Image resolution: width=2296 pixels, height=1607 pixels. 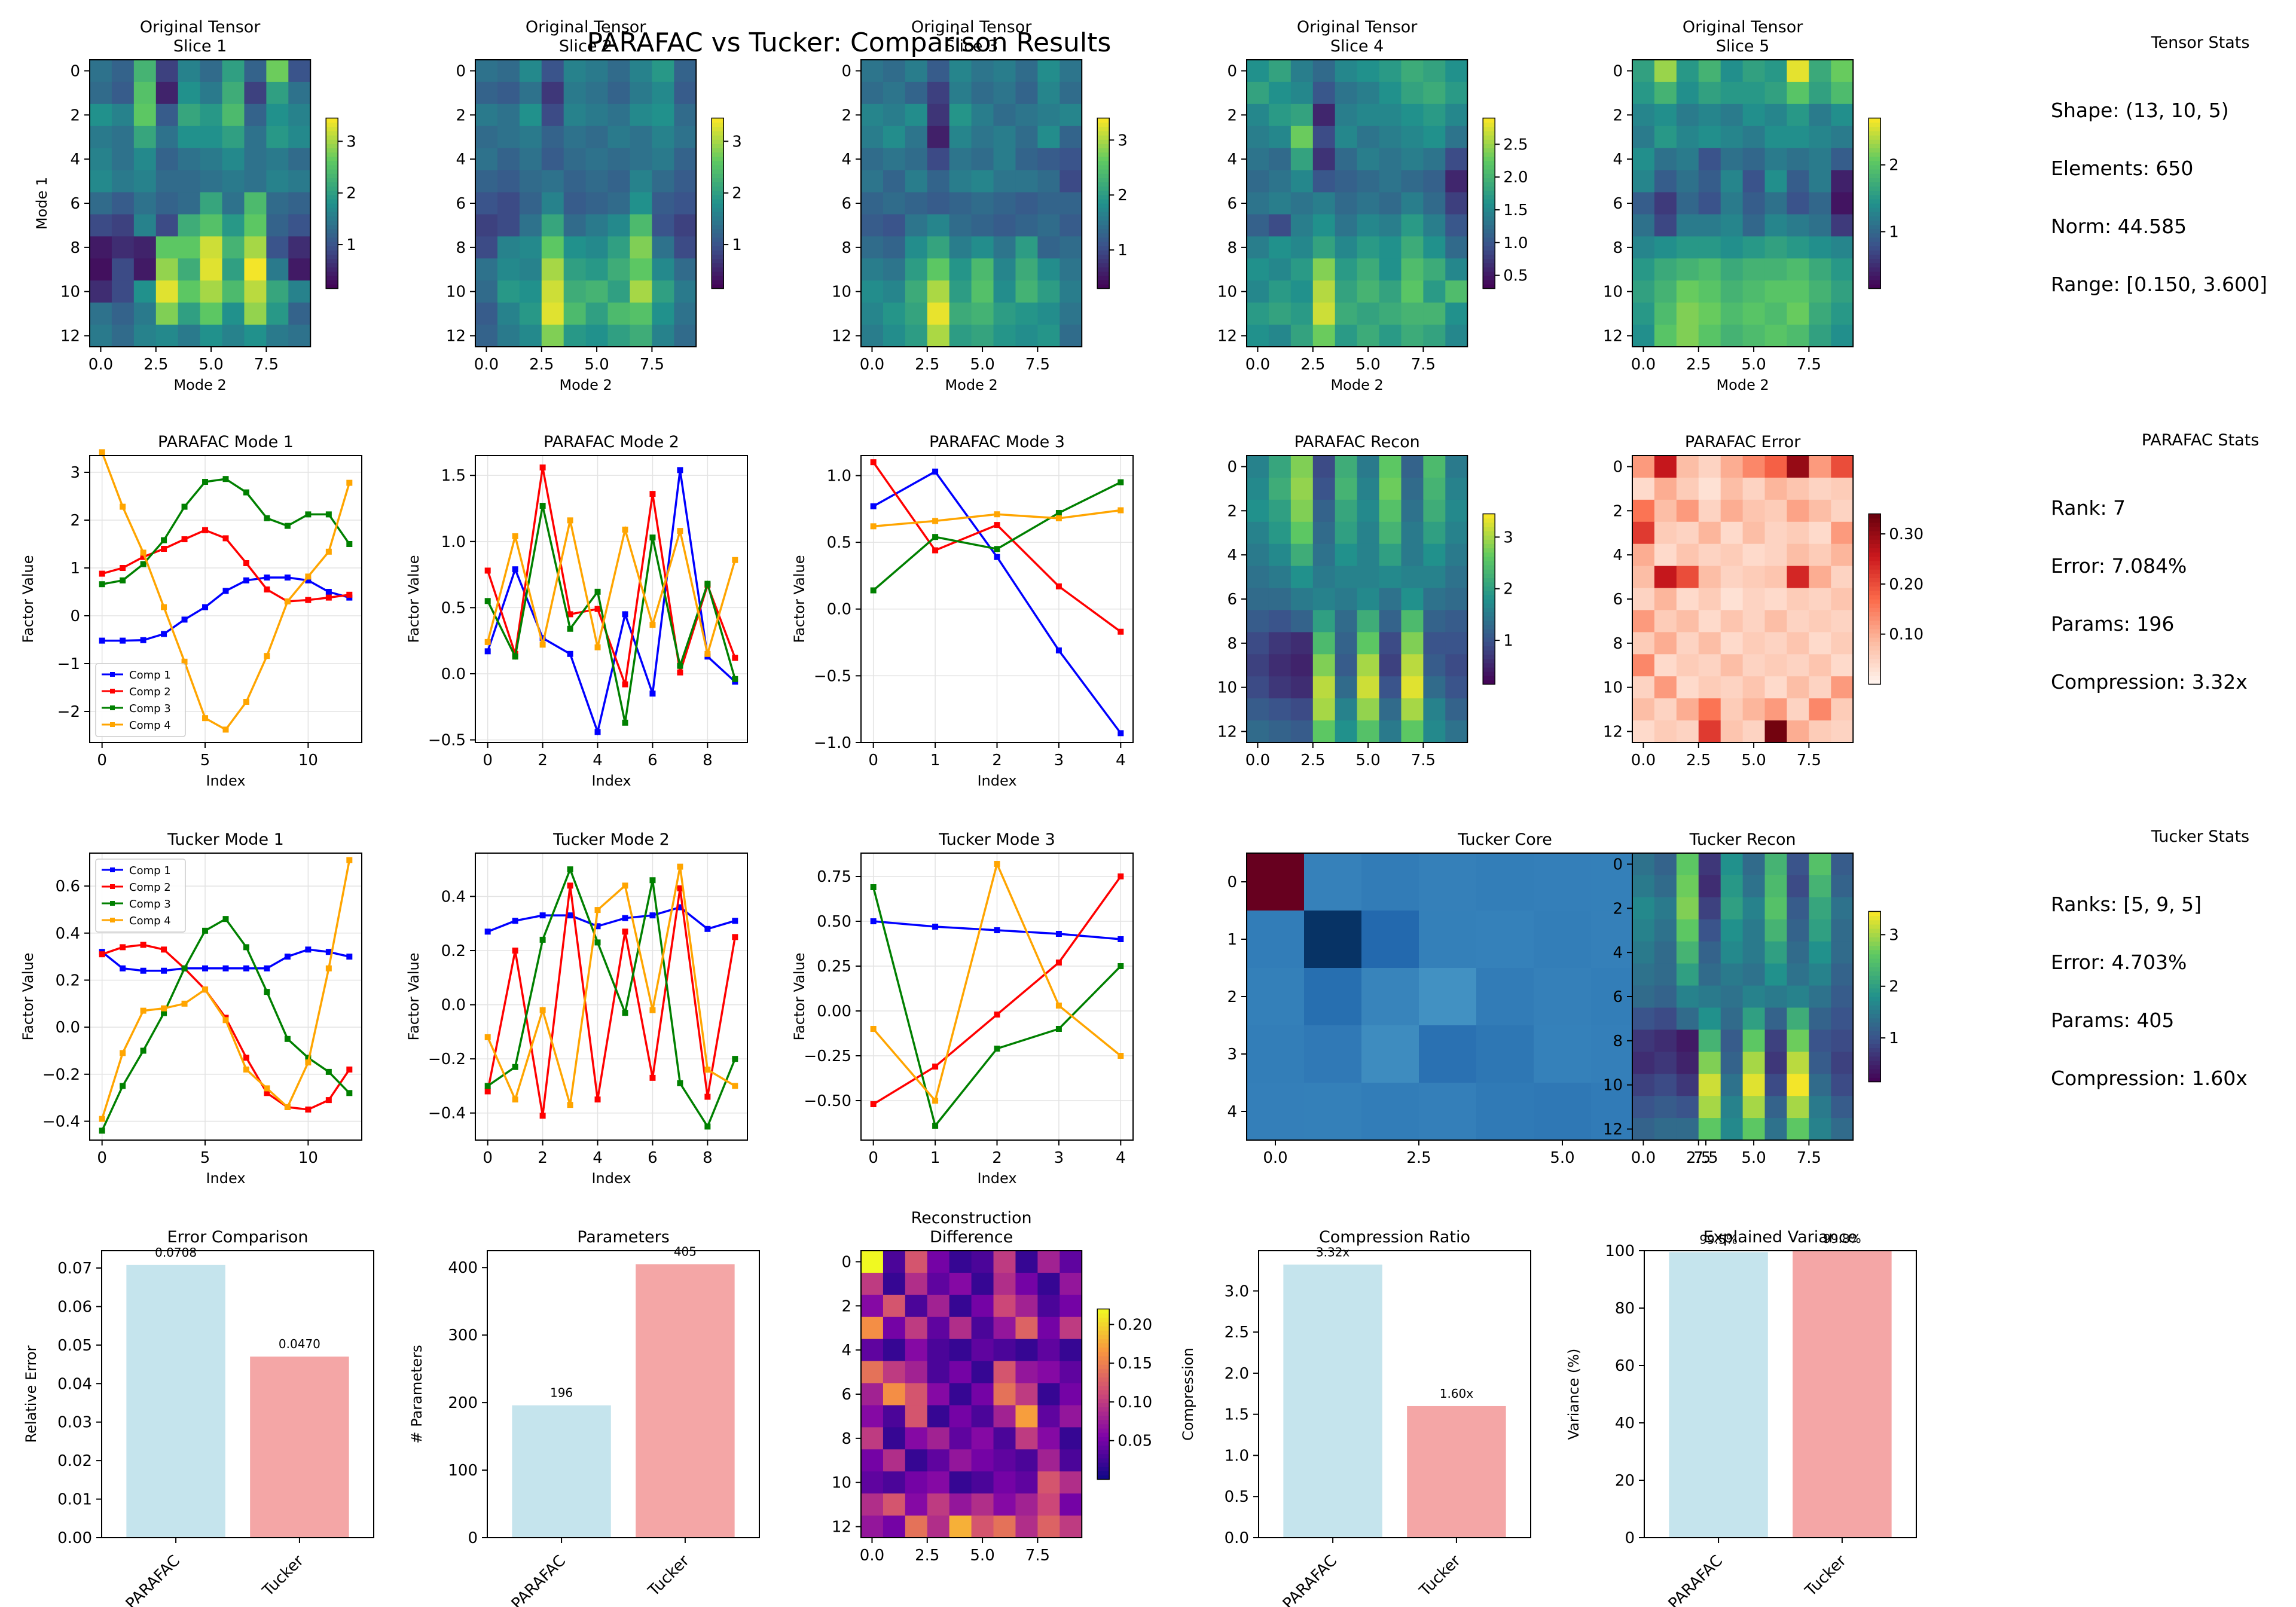 I want to click on colorbar-frame, so click(x=1874, y=997).